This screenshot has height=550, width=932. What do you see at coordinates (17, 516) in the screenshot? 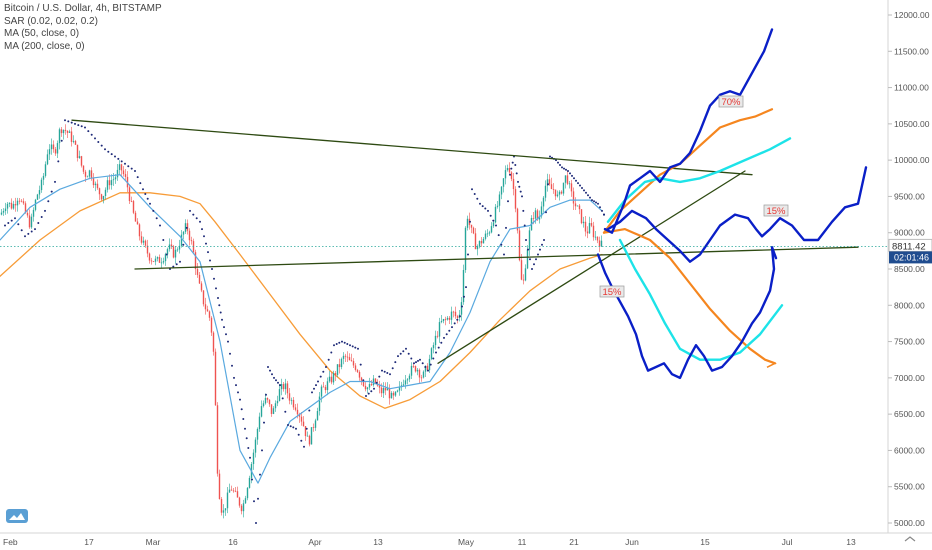
I see `tradingview-logo-icon` at bounding box center [17, 516].